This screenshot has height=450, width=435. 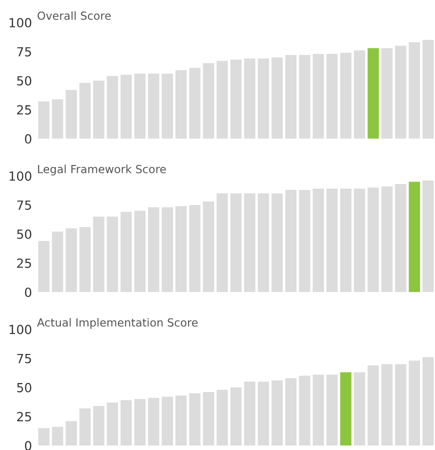 I want to click on chart-title: Overall Score, so click(x=74, y=15).